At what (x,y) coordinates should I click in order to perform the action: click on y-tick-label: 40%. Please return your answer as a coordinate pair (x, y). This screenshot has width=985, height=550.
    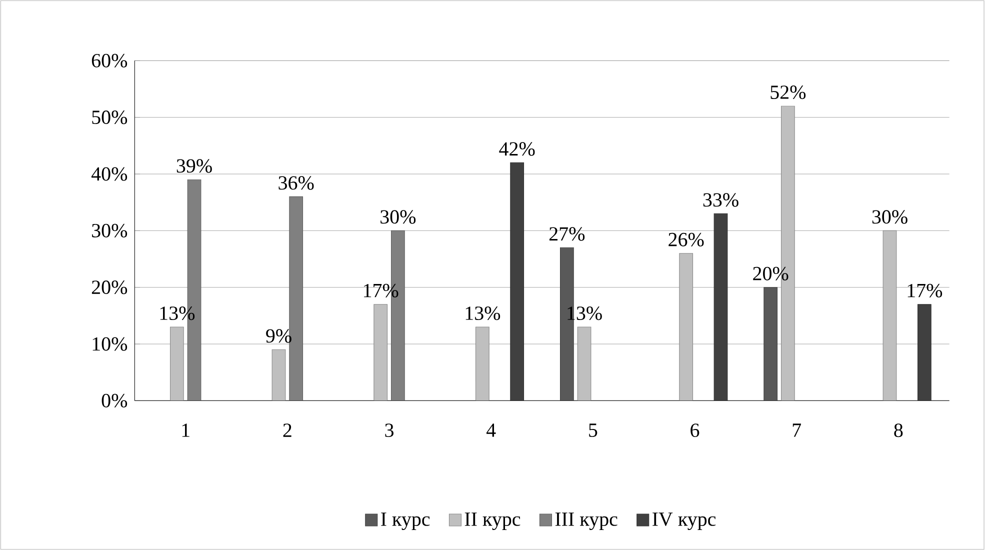
    Looking at the image, I should click on (109, 174).